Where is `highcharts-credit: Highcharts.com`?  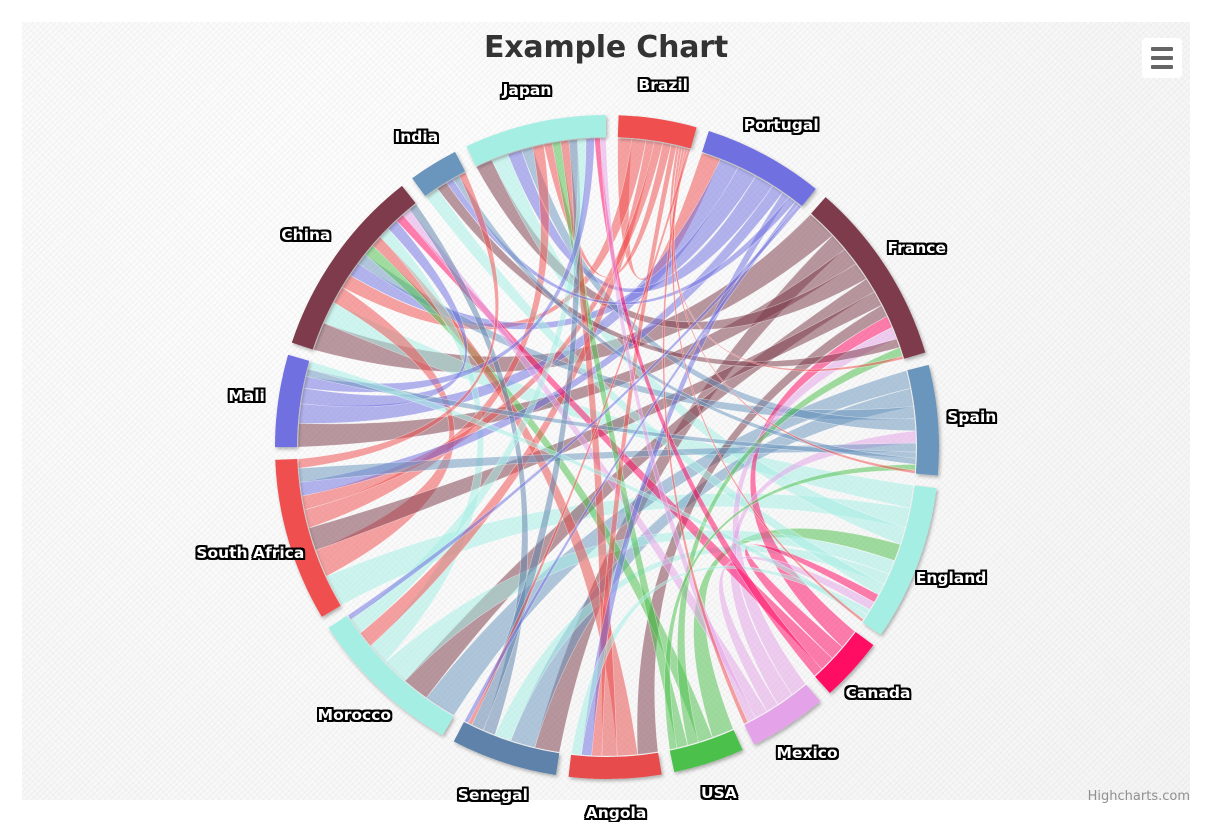 highcharts-credit: Highcharts.com is located at coordinates (1138, 796).